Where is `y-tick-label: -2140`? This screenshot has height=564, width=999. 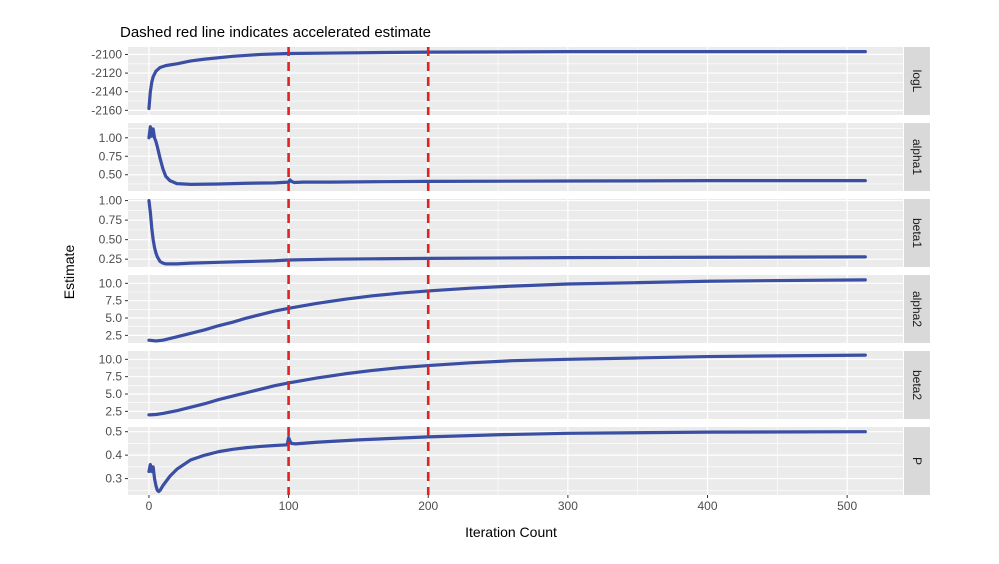 y-tick-label: -2140 is located at coordinates (106, 92).